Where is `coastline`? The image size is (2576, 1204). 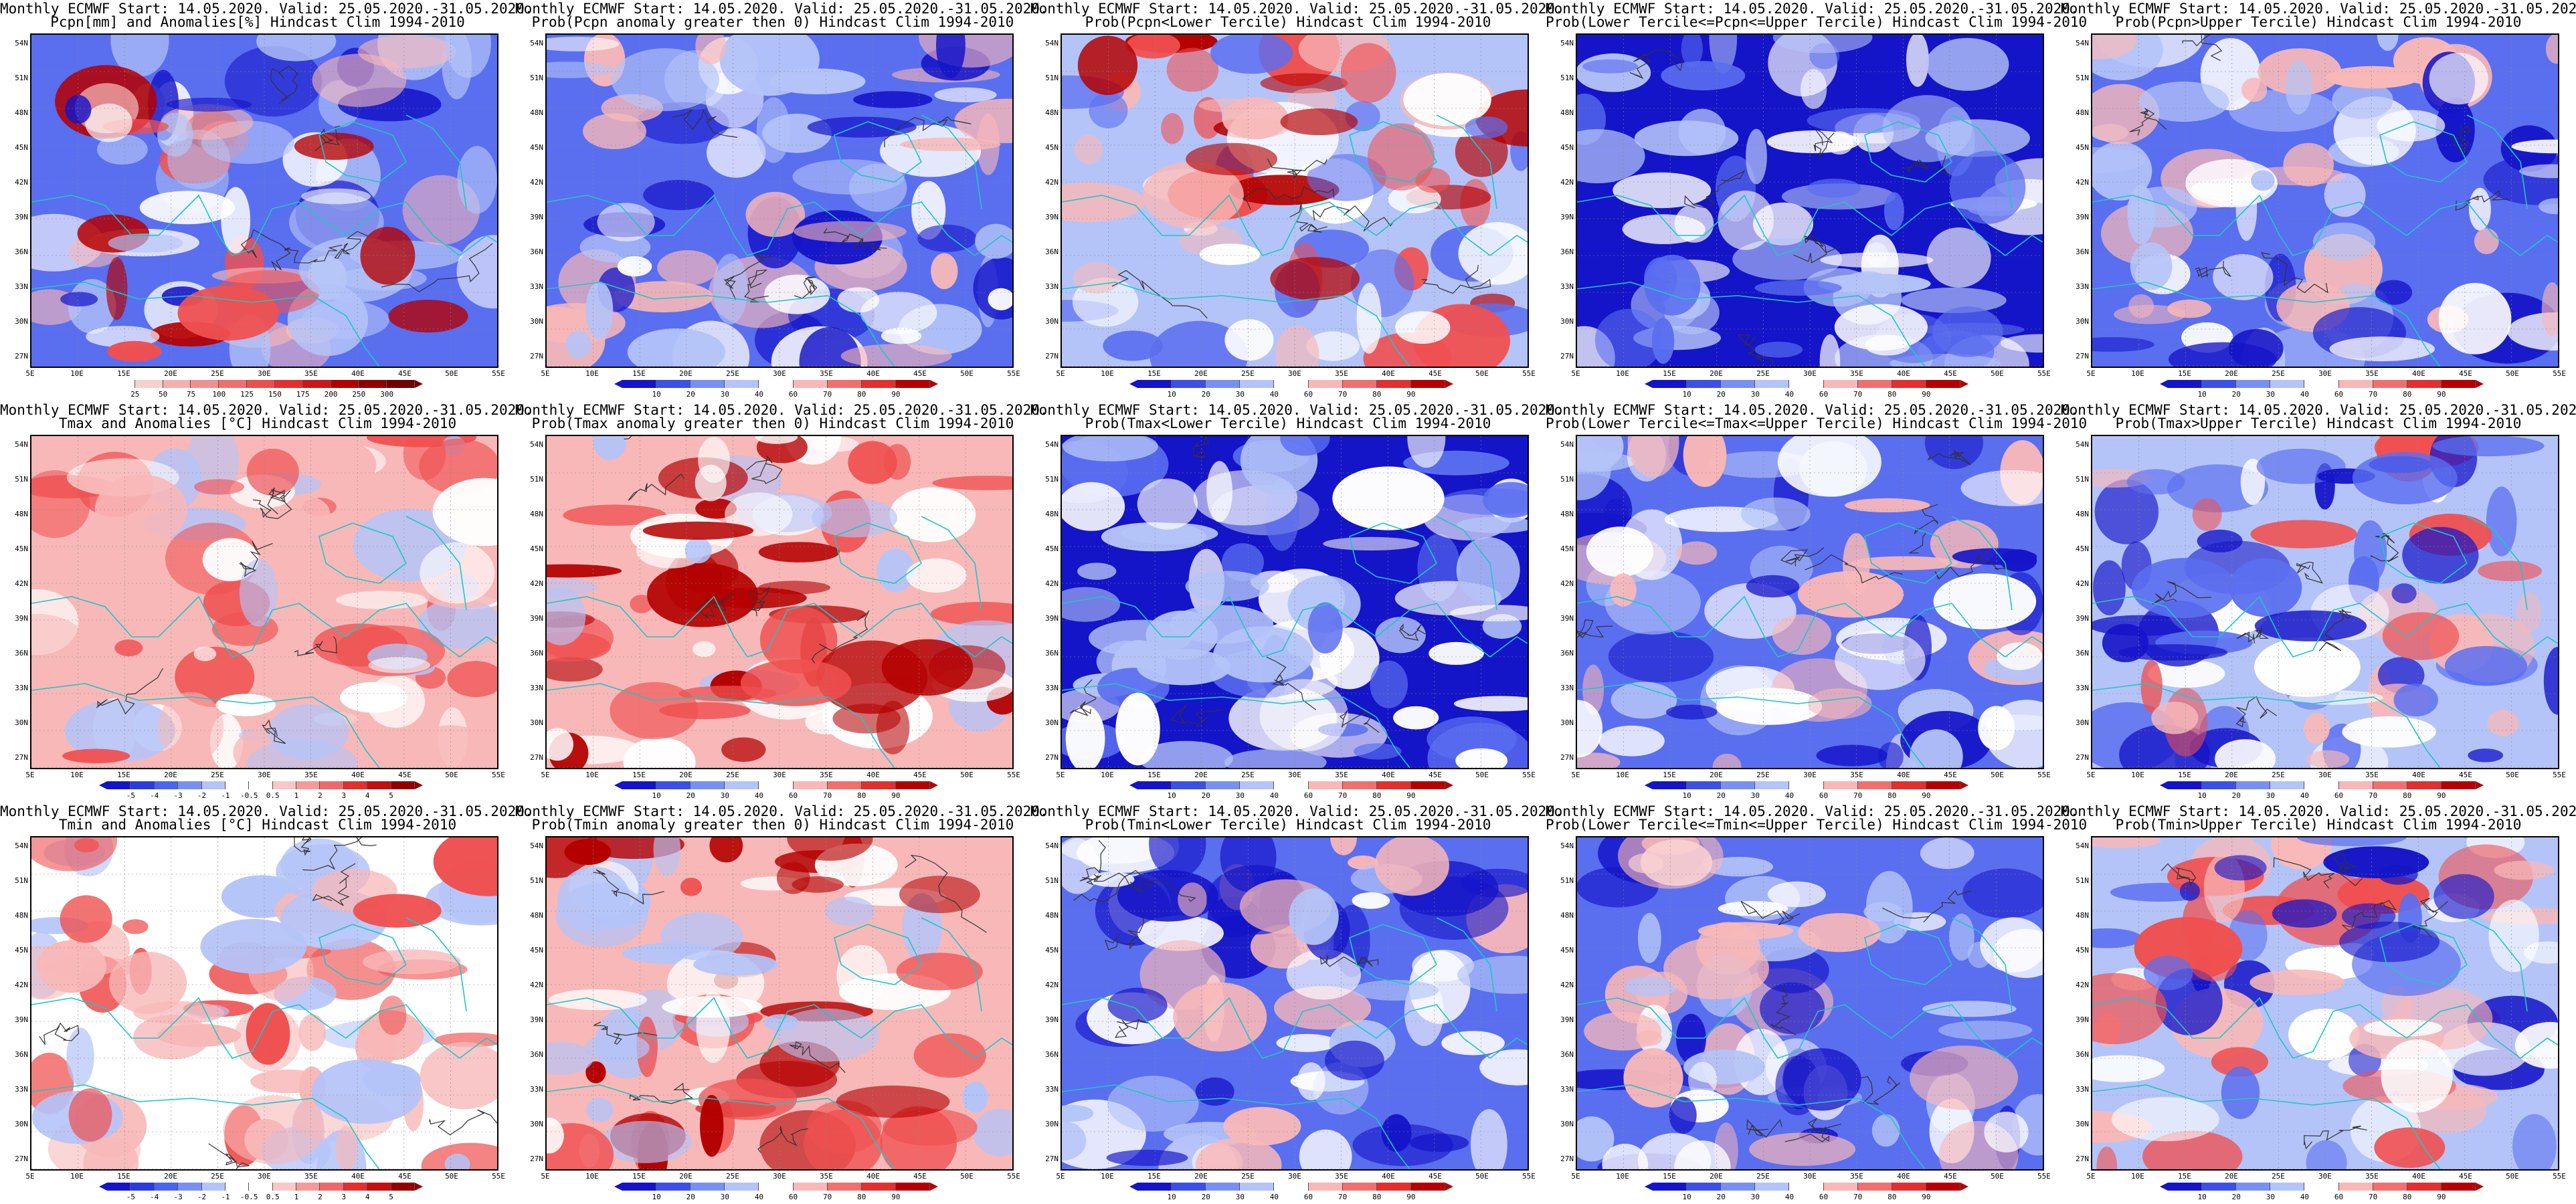 coastline is located at coordinates (2325, 1043).